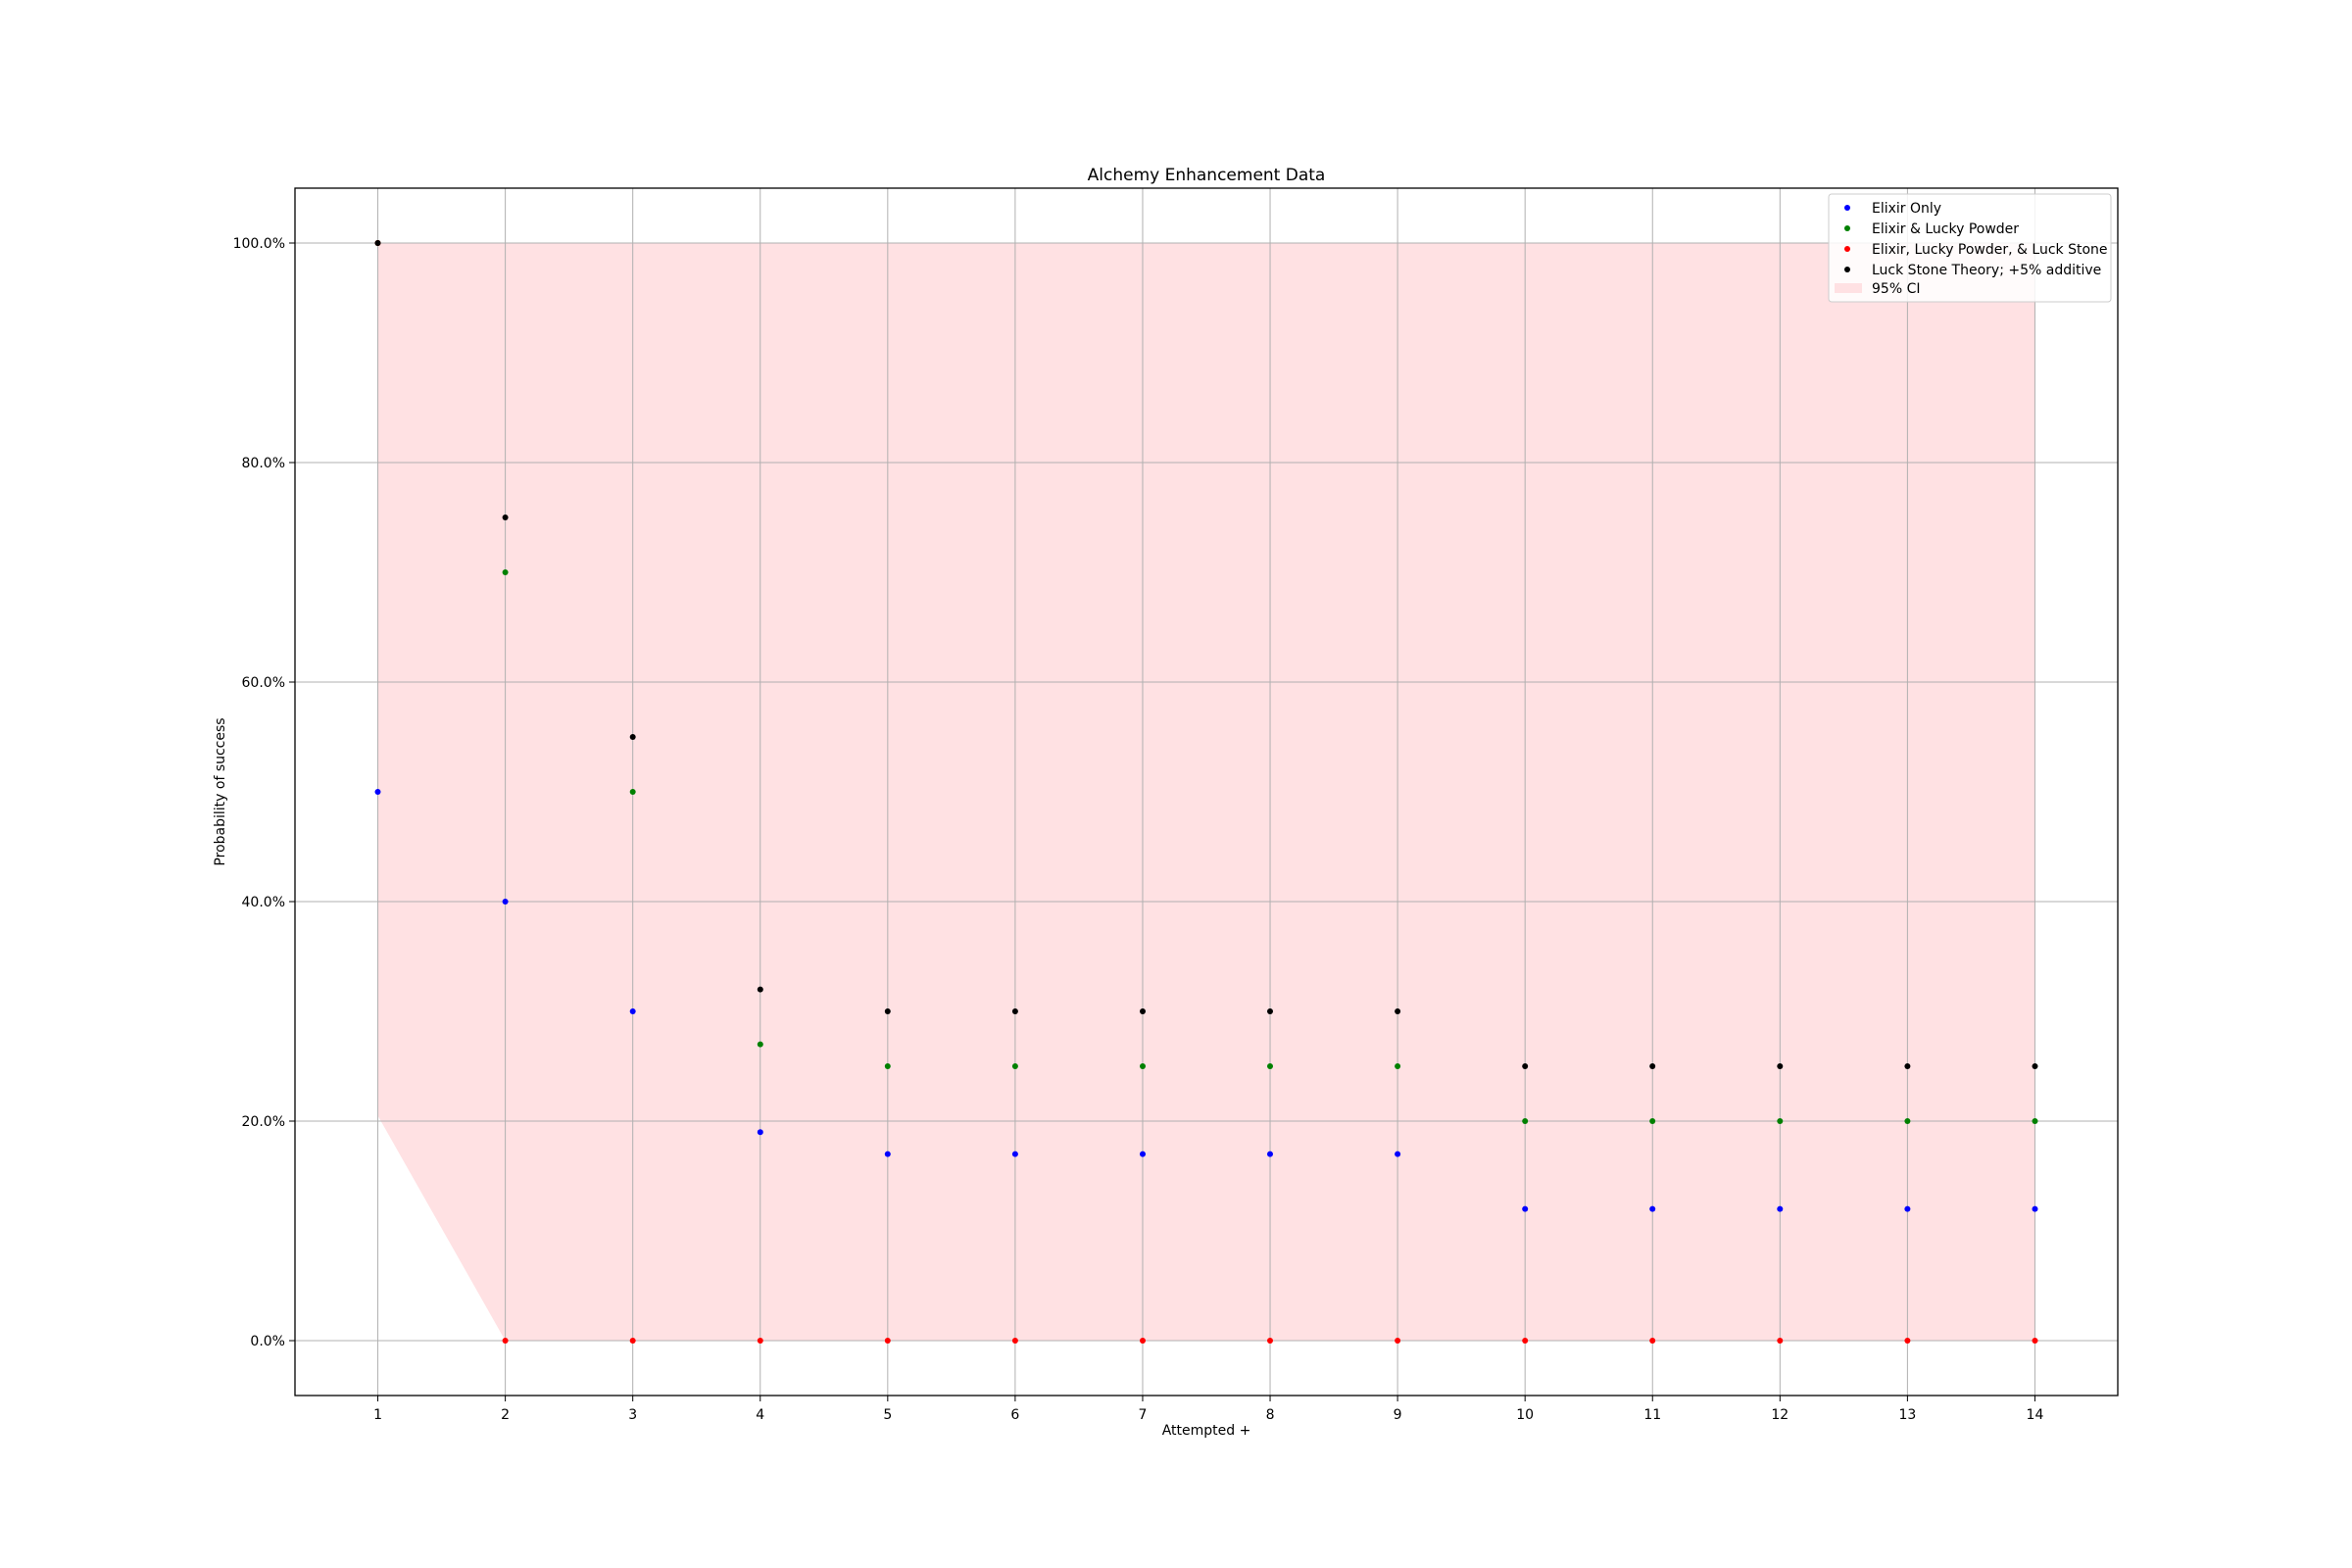 The image size is (2352, 1568). What do you see at coordinates (1206, 1431) in the screenshot?
I see `x-axis-label: Attempted +` at bounding box center [1206, 1431].